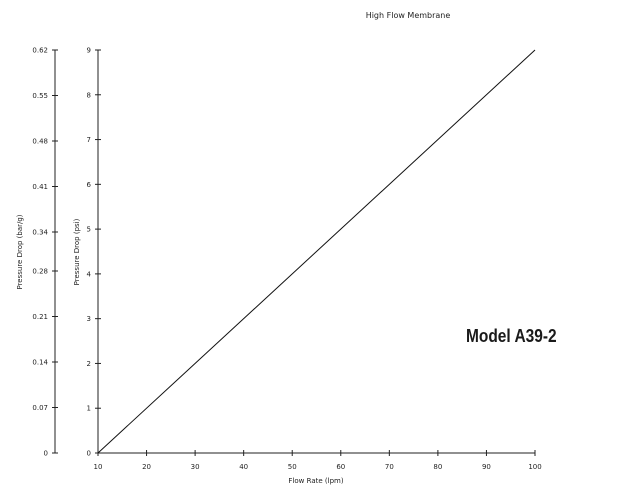  Describe the element at coordinates (89, 364) in the screenshot. I see `y-right-tick-label: 2` at that location.